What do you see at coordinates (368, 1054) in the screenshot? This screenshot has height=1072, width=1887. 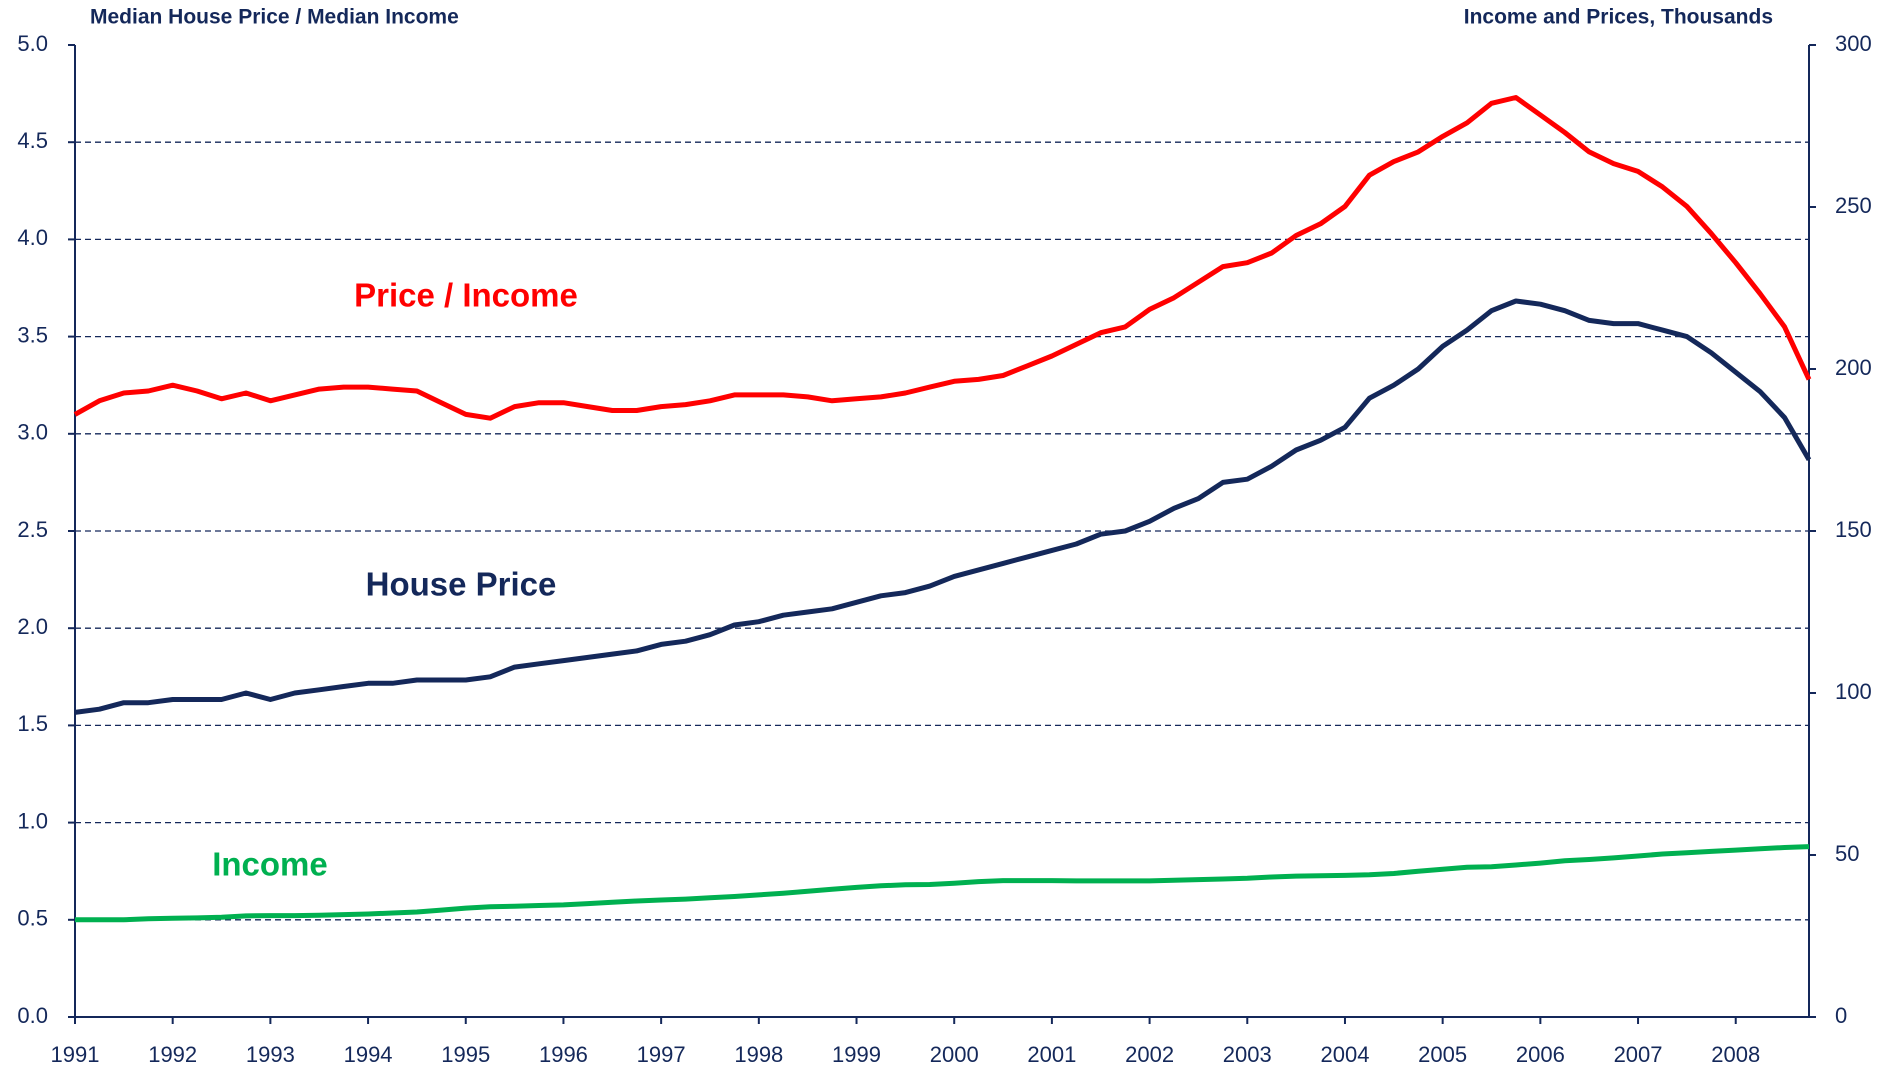 I see `x-tick-label: 1994` at bounding box center [368, 1054].